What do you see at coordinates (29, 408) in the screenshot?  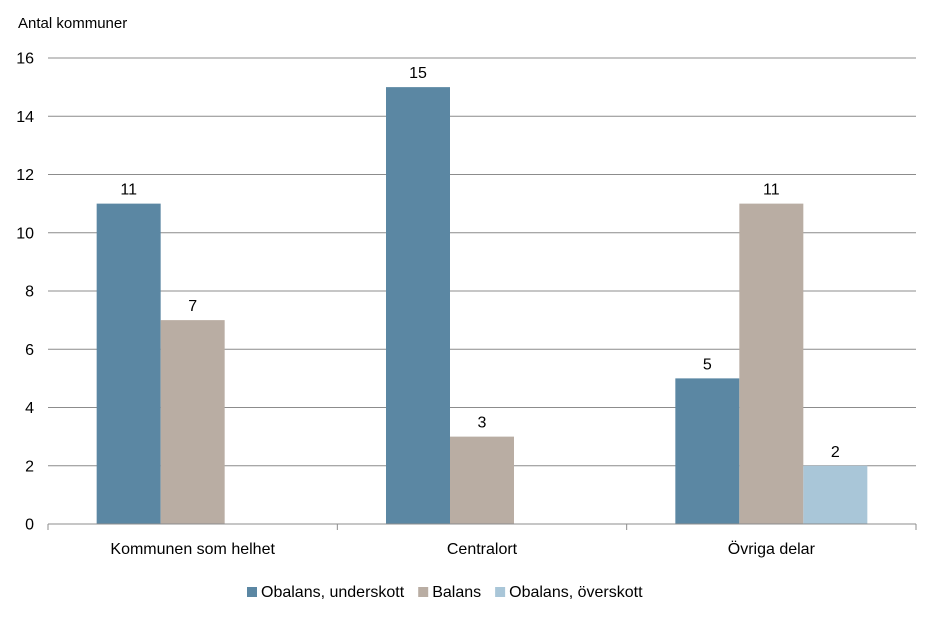 I see `y-tick-label: 4` at bounding box center [29, 408].